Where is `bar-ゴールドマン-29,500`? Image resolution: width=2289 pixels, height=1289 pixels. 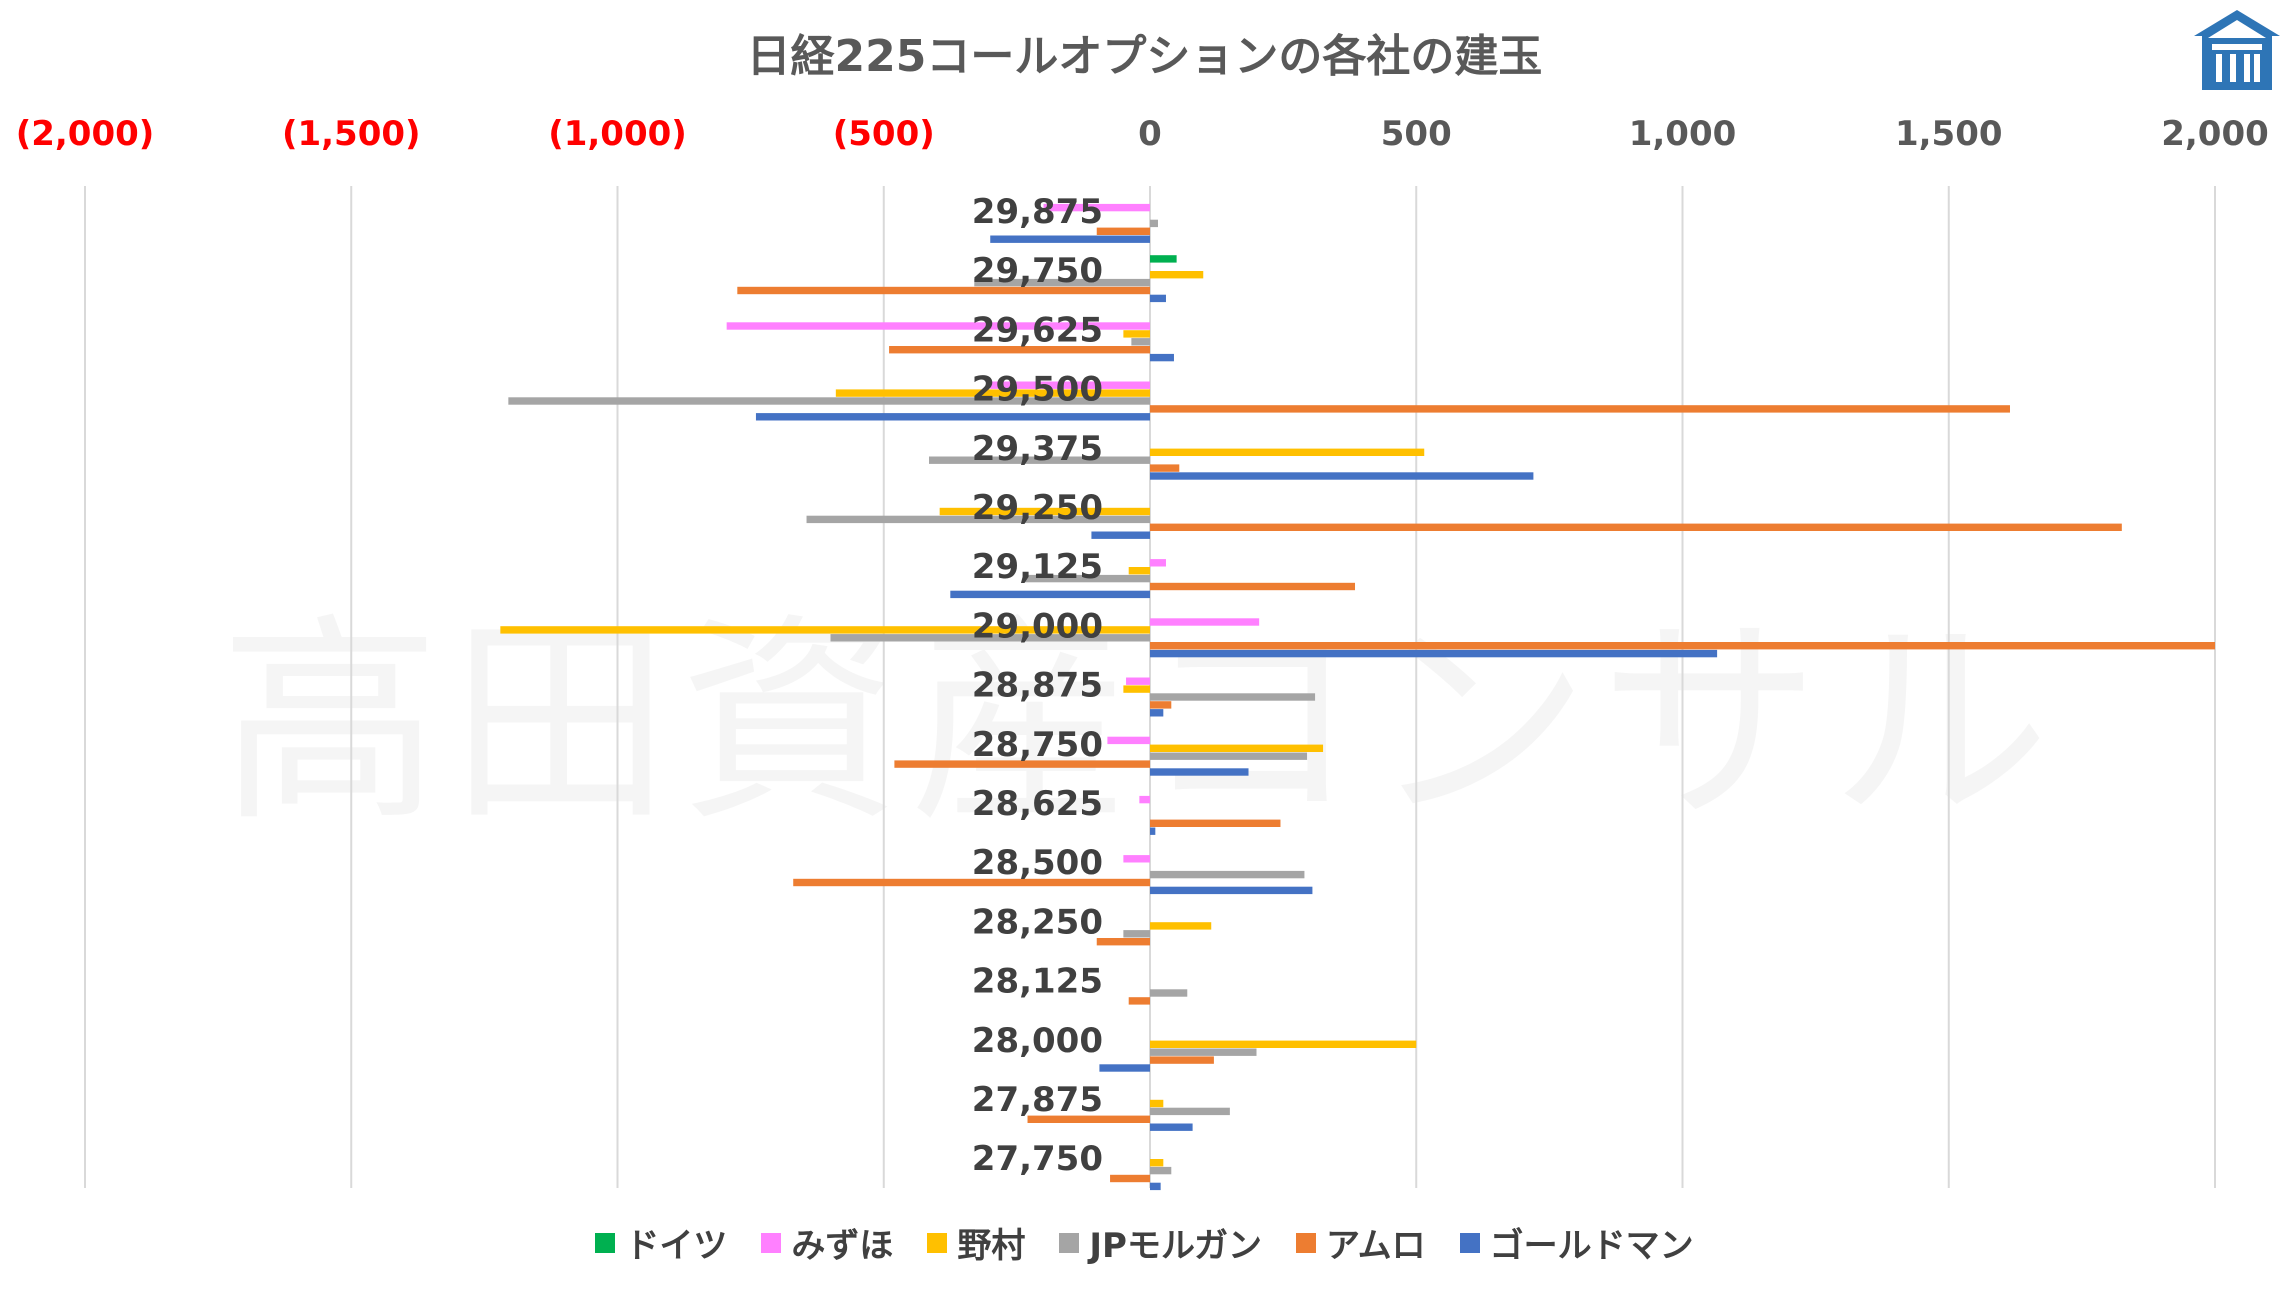
bar-ゴールドマン-29,500 is located at coordinates (952, 417).